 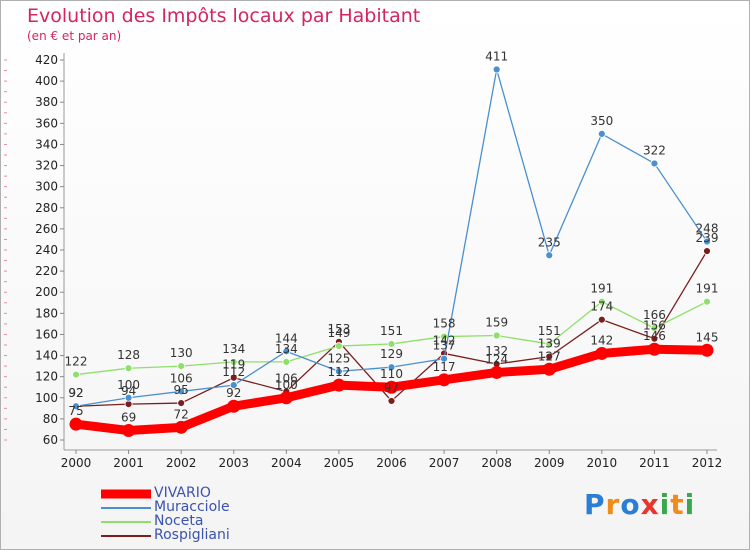 What do you see at coordinates (46, 208) in the screenshot?
I see `y-tick-label: 280` at bounding box center [46, 208].